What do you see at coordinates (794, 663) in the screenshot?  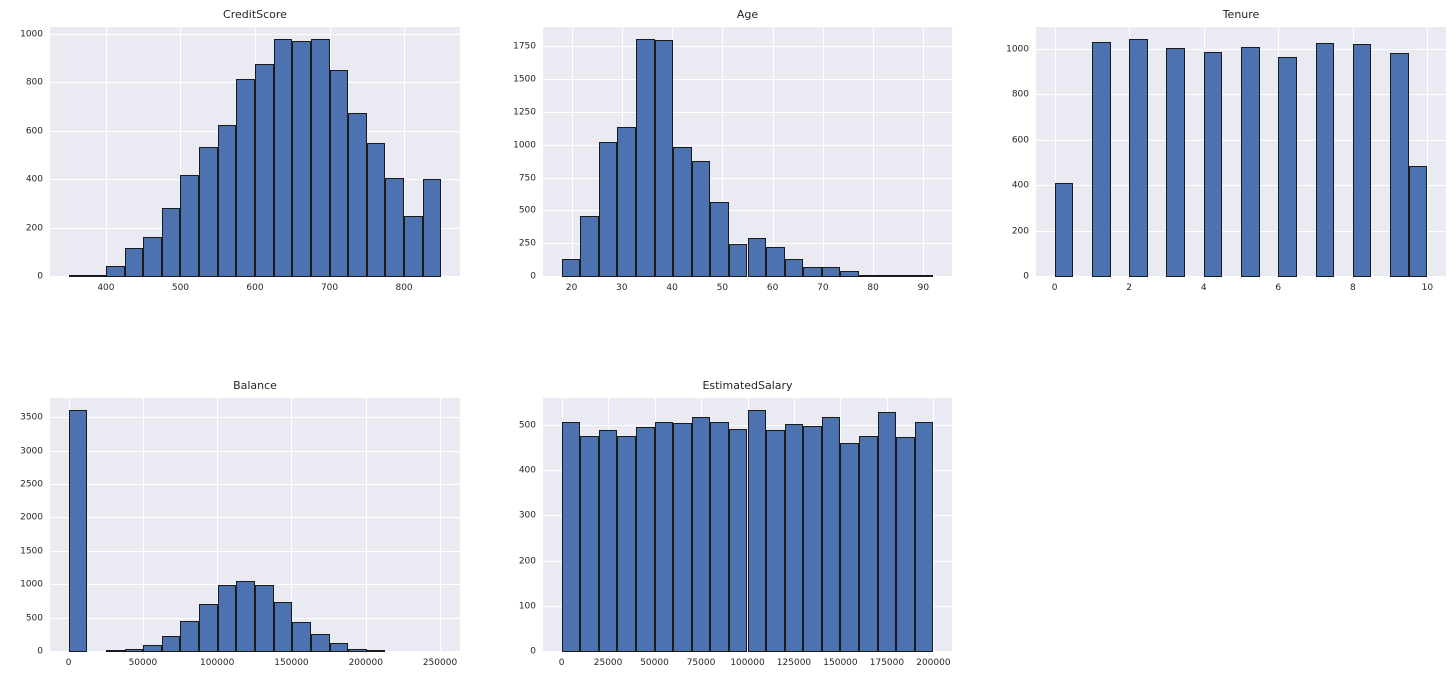 I see `x-tick-label: 125000` at bounding box center [794, 663].